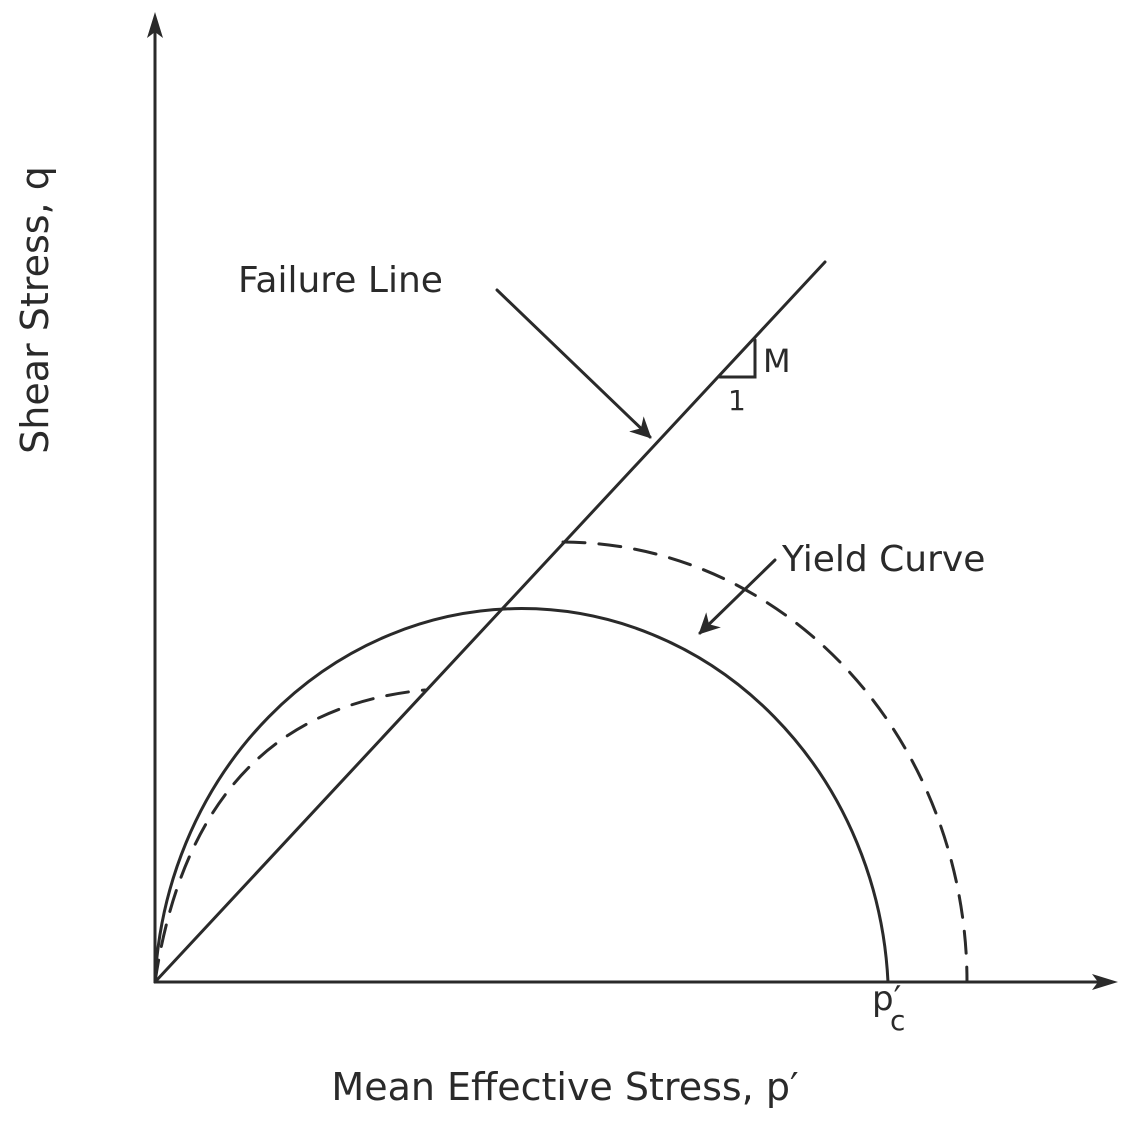  I want to click on slope-rise: M, so click(777, 361).